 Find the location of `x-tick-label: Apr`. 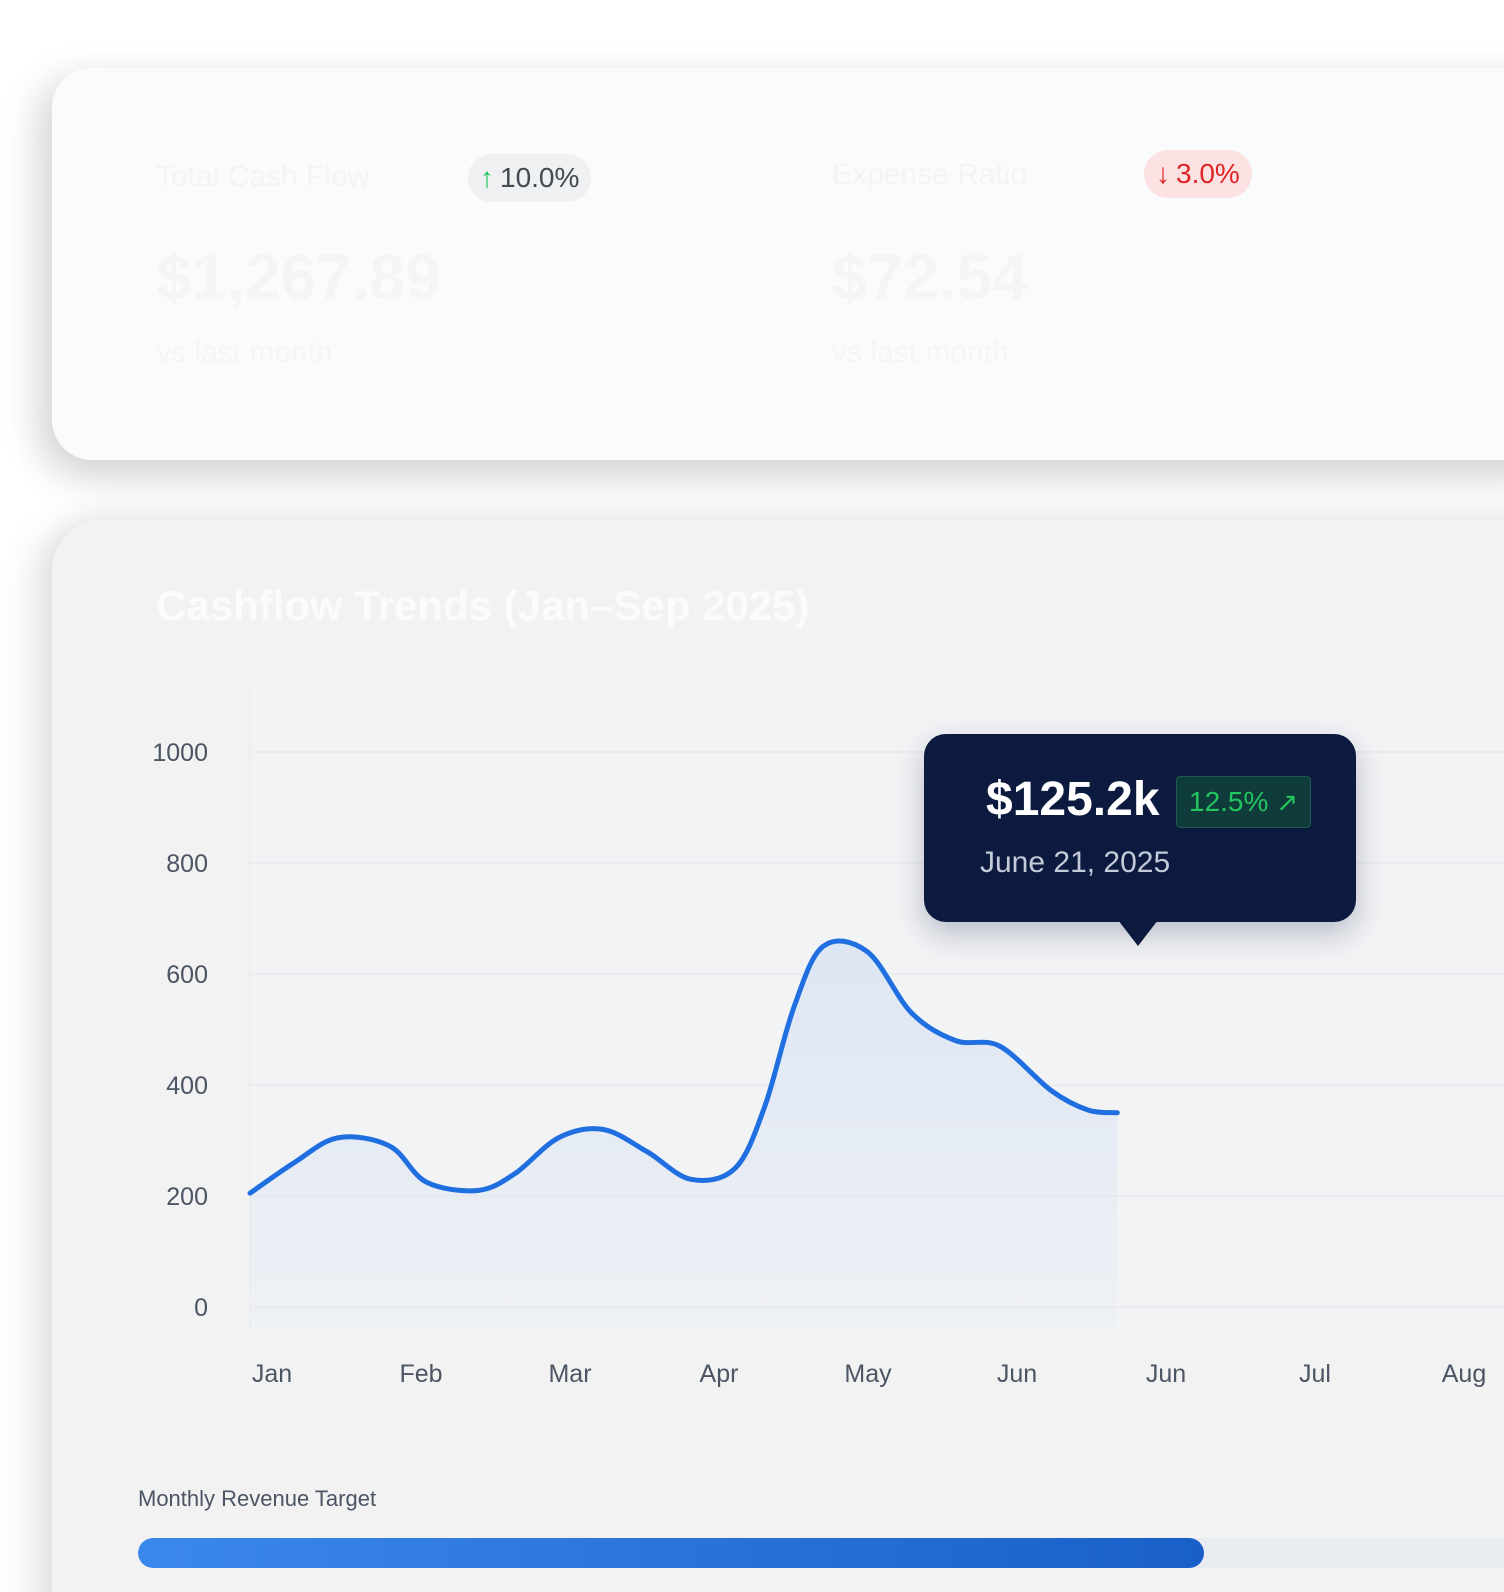

x-tick-label: Apr is located at coordinates (719, 1374).